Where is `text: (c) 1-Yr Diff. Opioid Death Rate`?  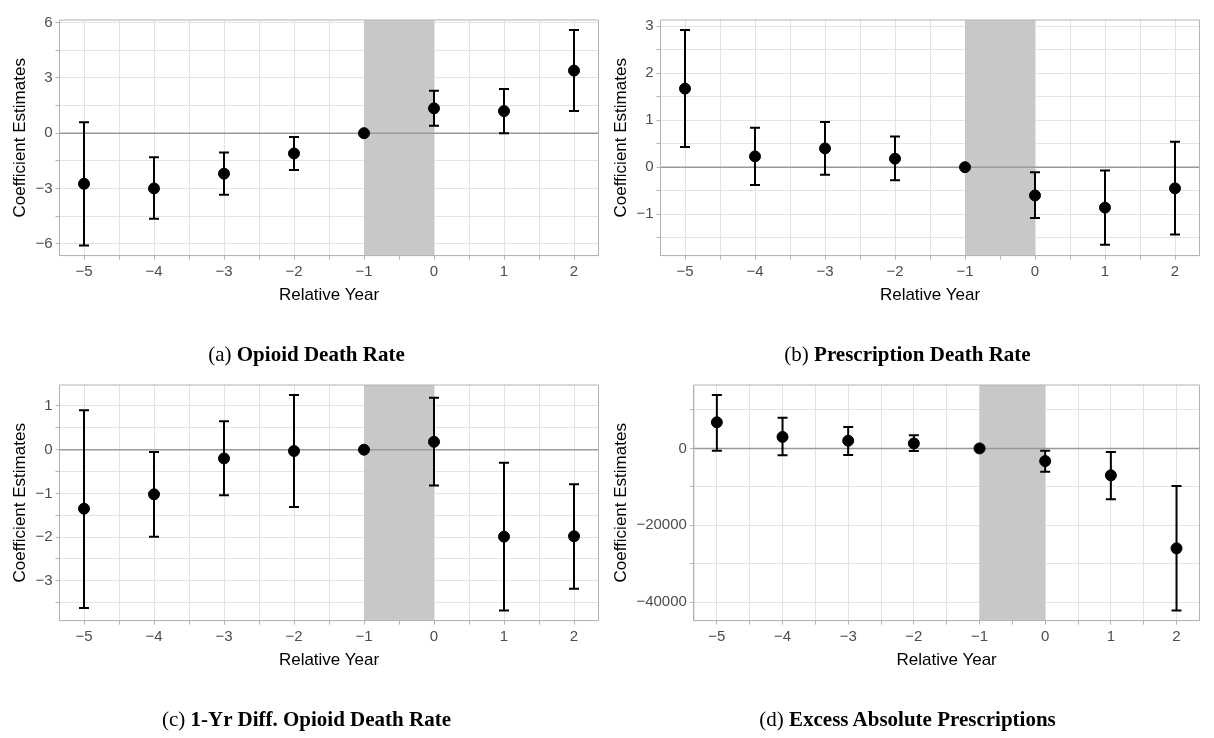 text: (c) 1-Yr Diff. Opioid Death Rate is located at coordinates (306, 719).